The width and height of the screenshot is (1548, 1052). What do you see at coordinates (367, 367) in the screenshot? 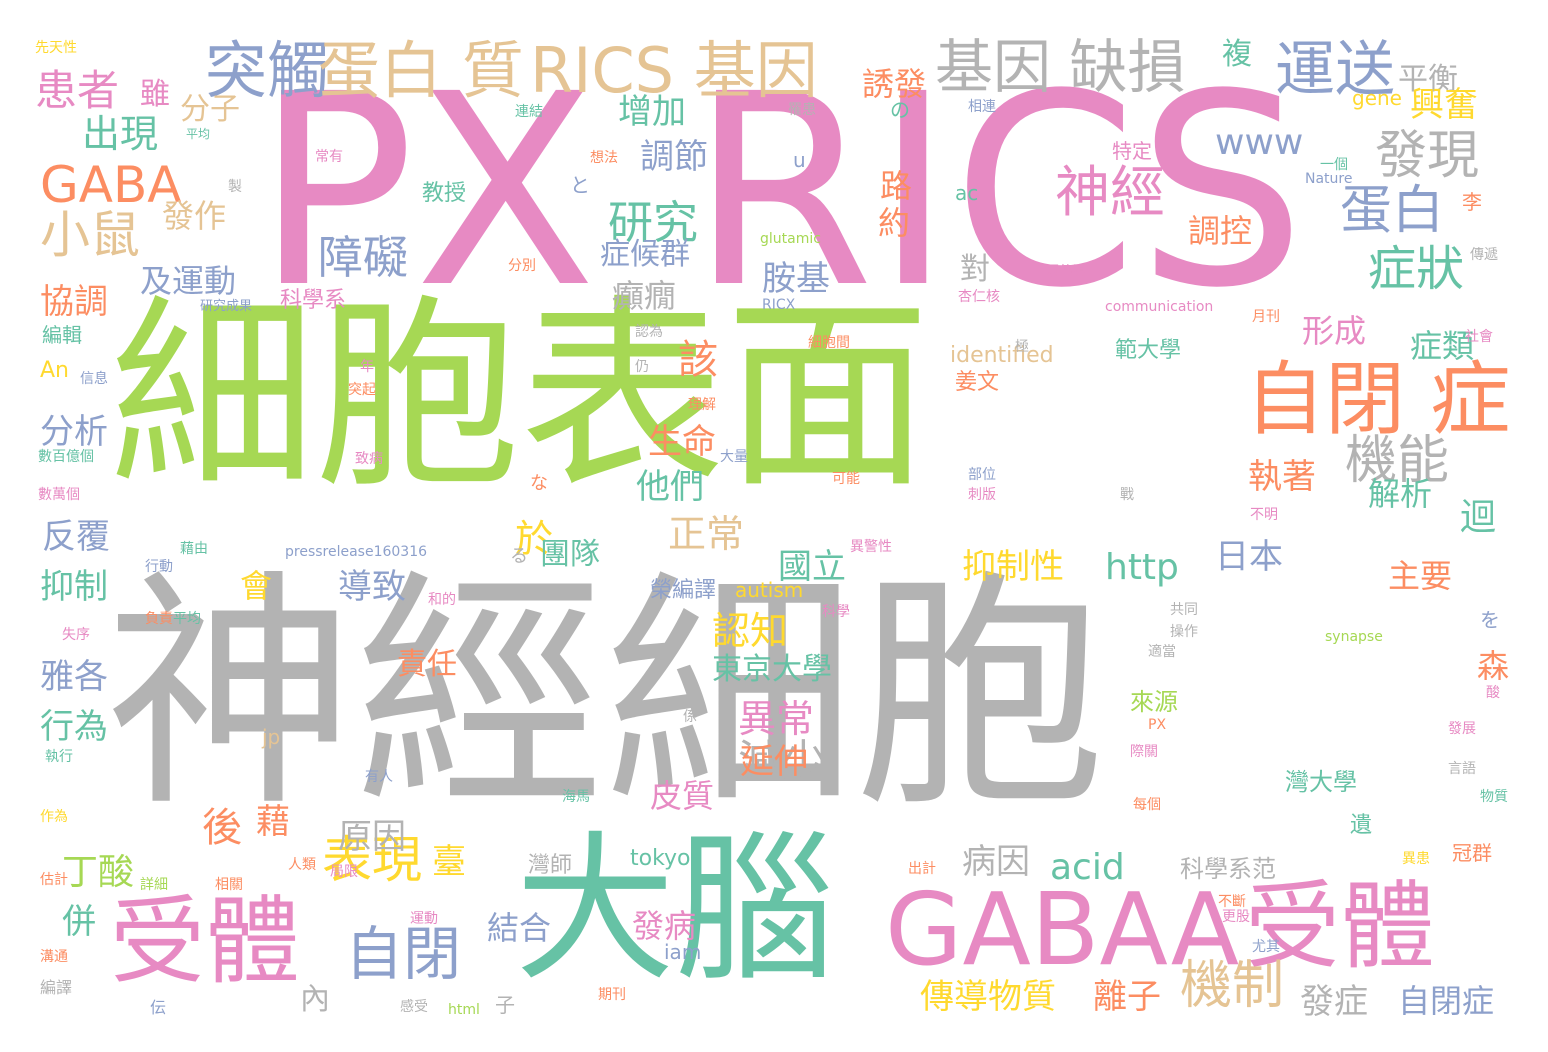
I see `cloud-word: 年` at bounding box center [367, 367].